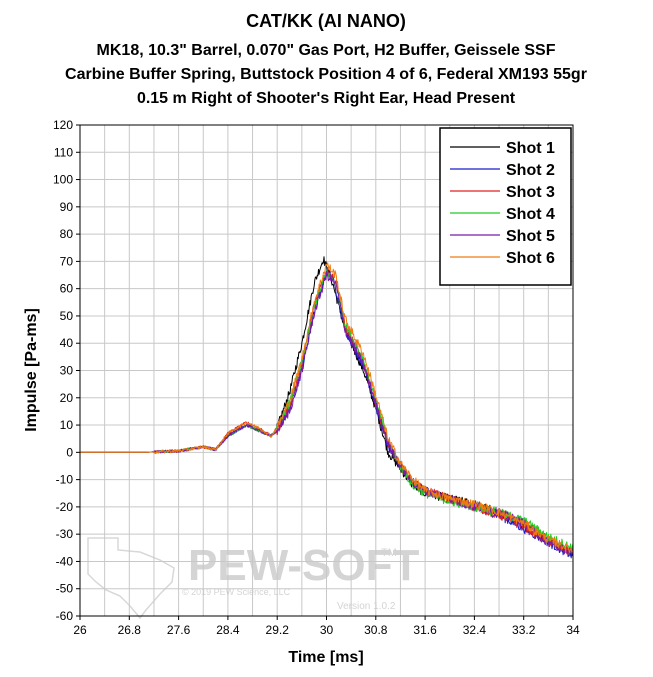 The height and width of the screenshot is (677, 653). Describe the element at coordinates (65, 507) in the screenshot. I see `y-tick-label: -20` at that location.